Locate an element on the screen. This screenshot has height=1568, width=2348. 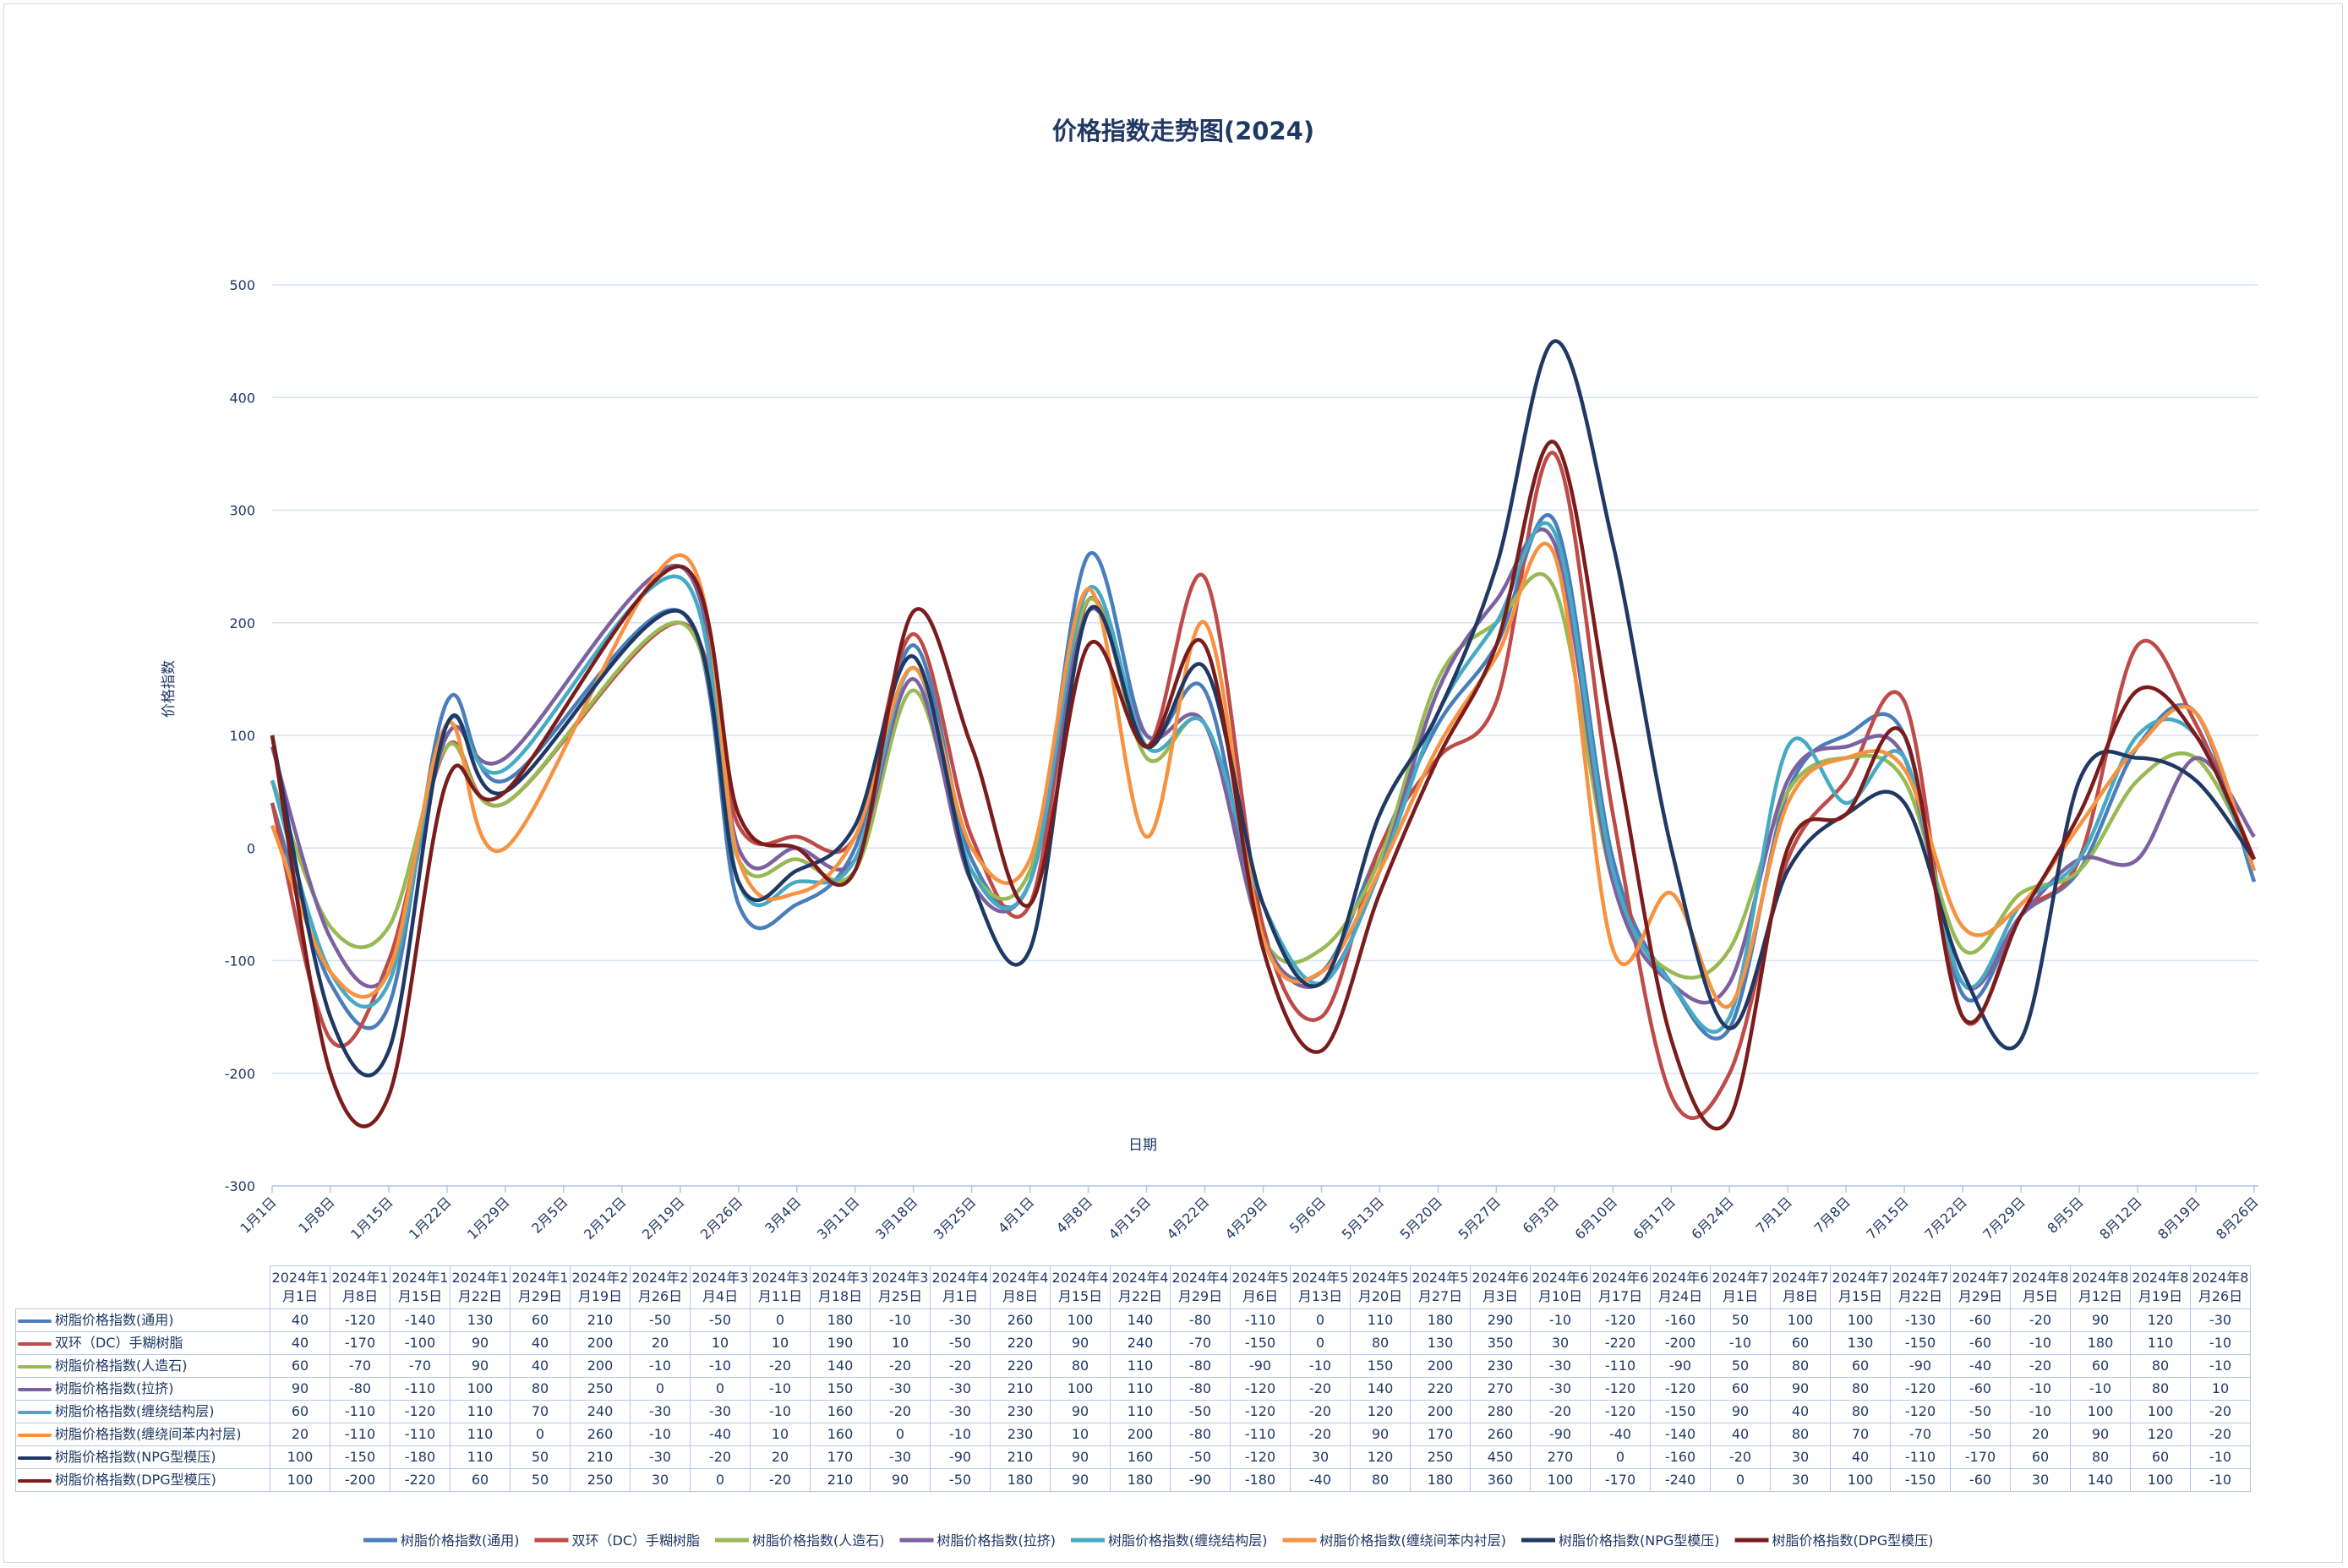
table-date-header: 2024年6月10日 is located at coordinates (1560, 1287).